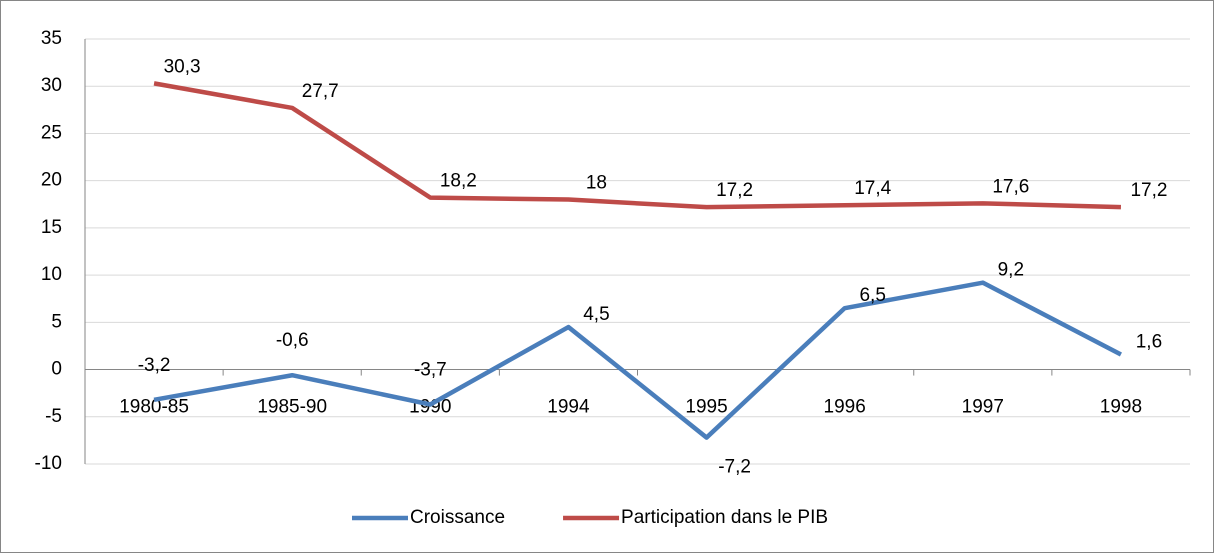  Describe the element at coordinates (51, 274) in the screenshot. I see `y-tick-label: 10` at that location.